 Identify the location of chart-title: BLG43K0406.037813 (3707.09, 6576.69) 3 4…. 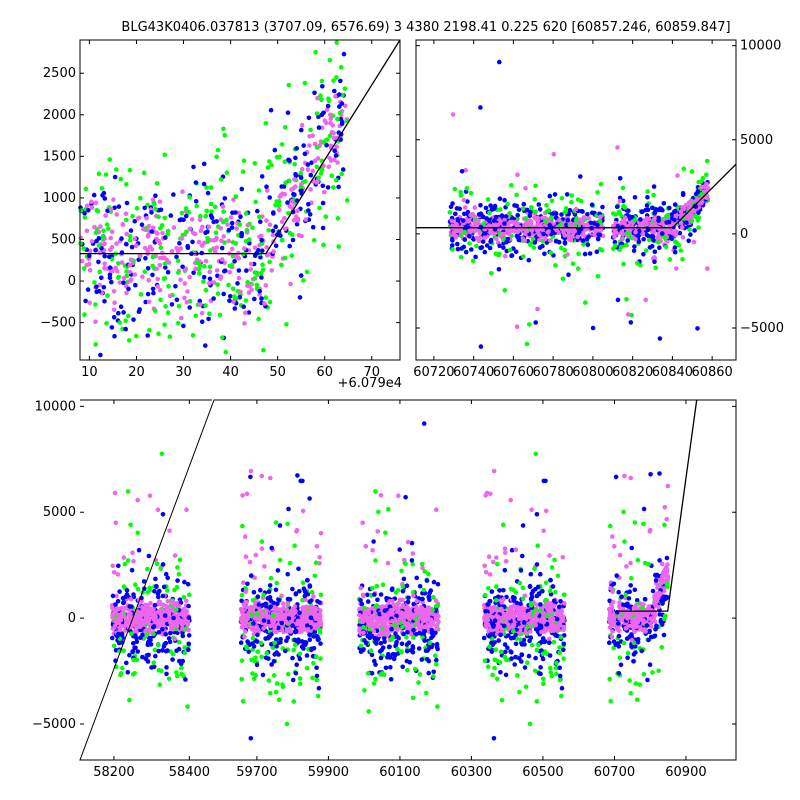
(425, 27).